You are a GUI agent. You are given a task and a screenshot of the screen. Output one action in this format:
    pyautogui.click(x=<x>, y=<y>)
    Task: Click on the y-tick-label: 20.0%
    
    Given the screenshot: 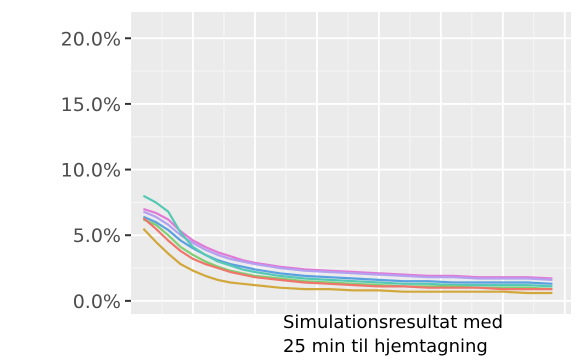 What is the action you would take?
    pyautogui.click(x=91, y=39)
    